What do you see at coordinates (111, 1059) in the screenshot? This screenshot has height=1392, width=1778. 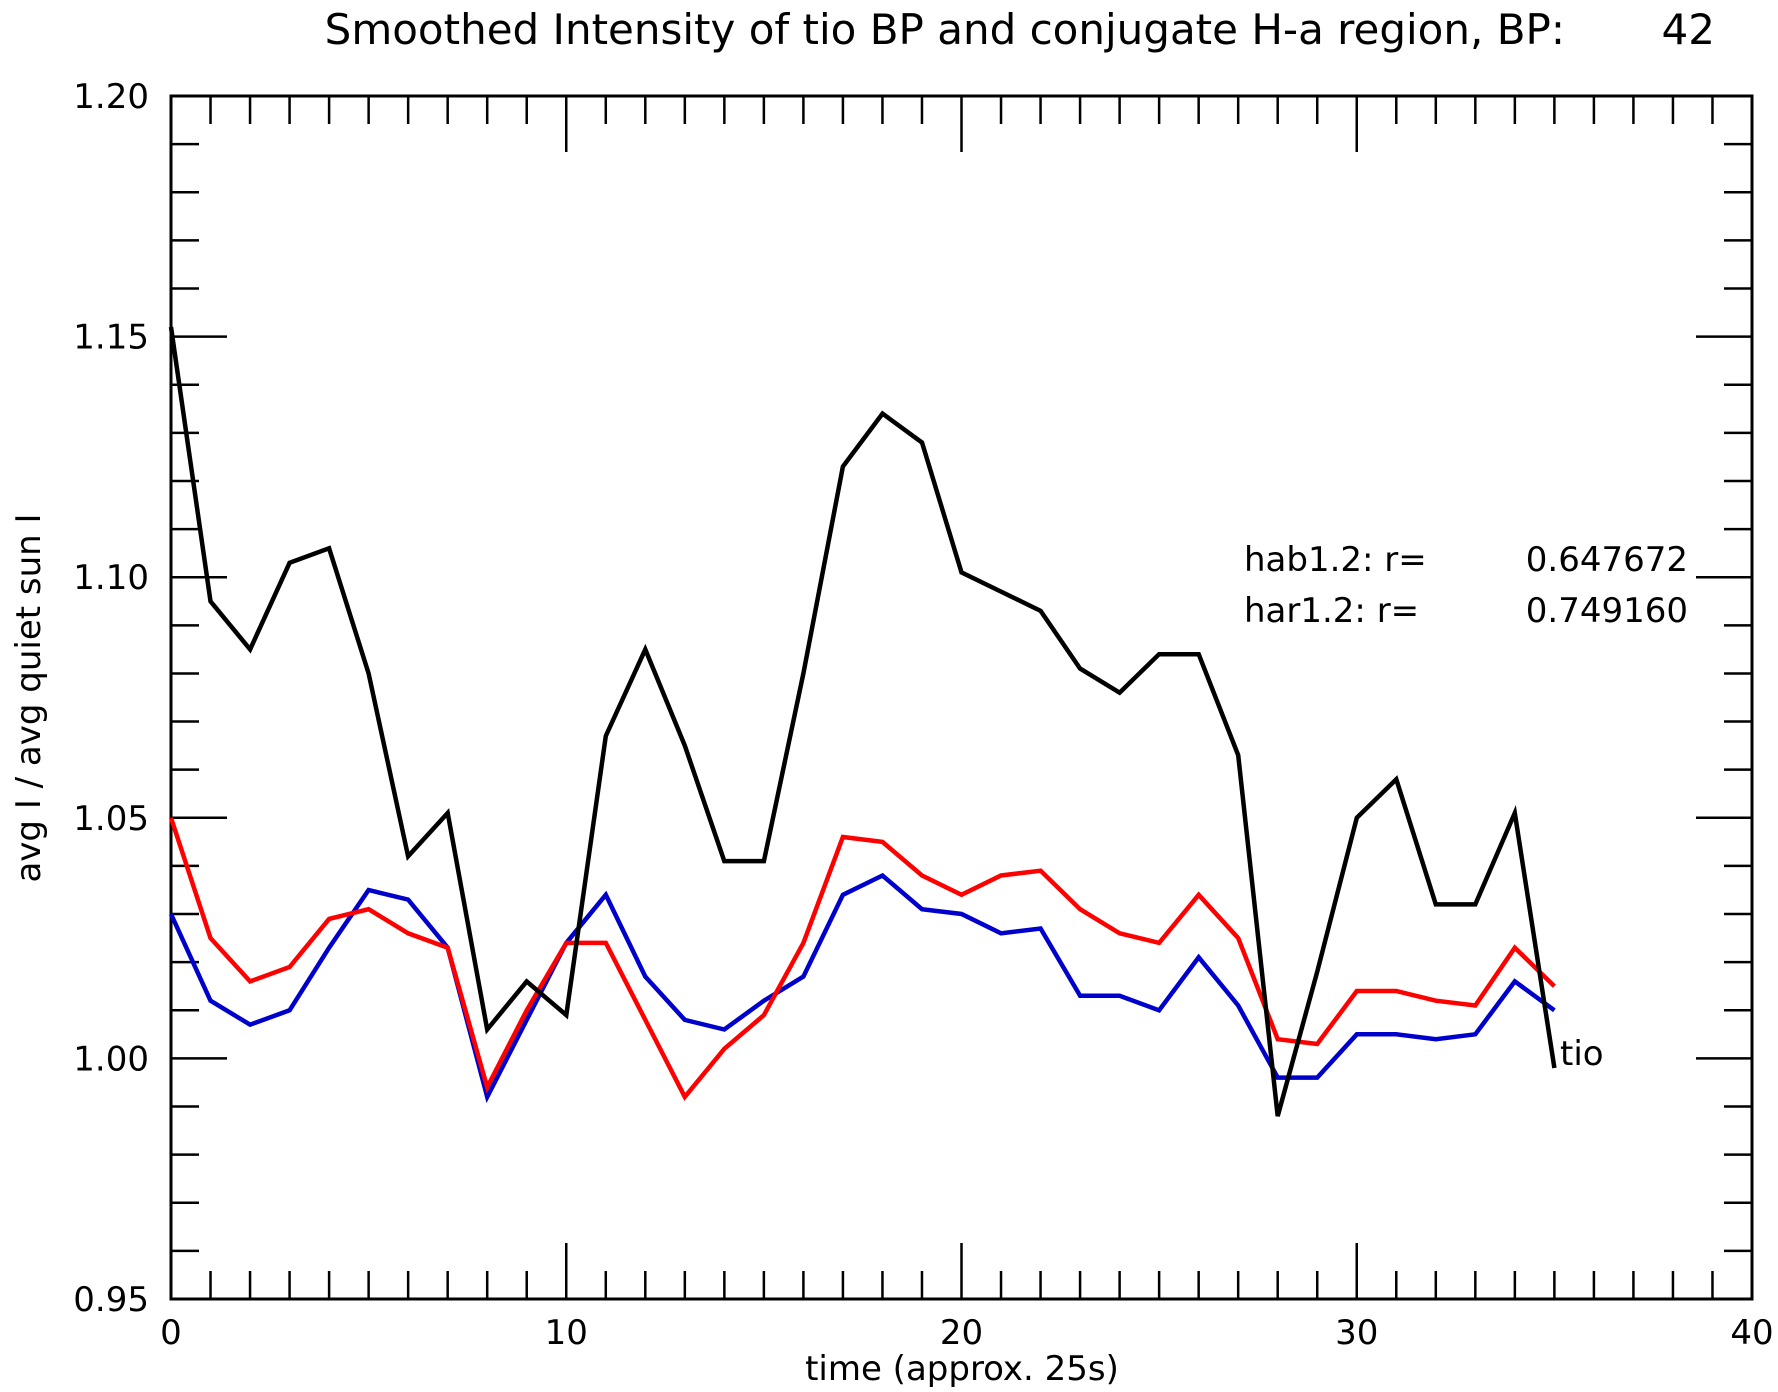 I see `y-tick-label: 1.00` at bounding box center [111, 1059].